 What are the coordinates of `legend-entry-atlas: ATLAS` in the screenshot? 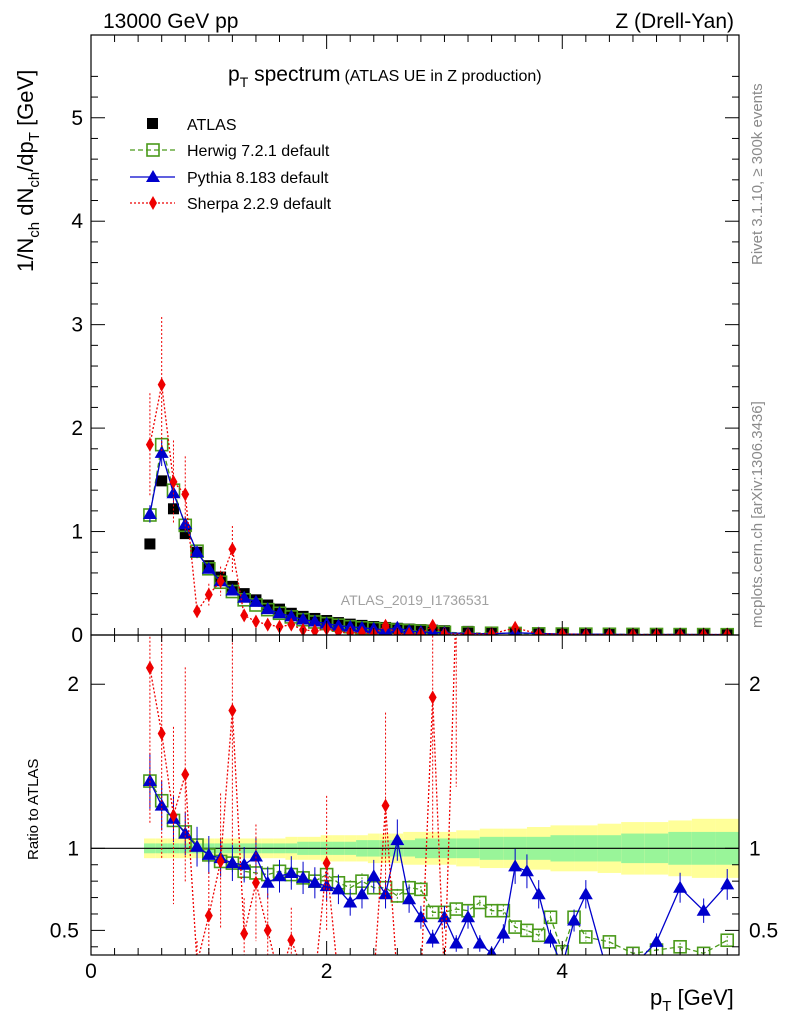 It's located at (192, 125).